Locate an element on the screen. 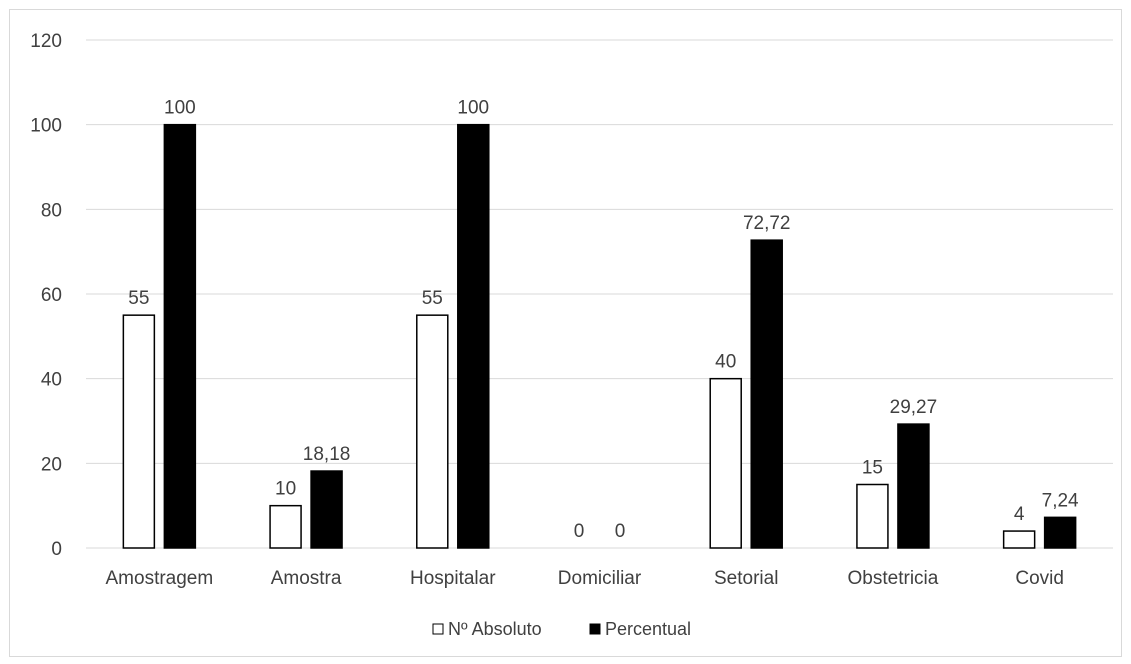 The height and width of the screenshot is (664, 1131). y-tick-label: 20 is located at coordinates (51, 464).